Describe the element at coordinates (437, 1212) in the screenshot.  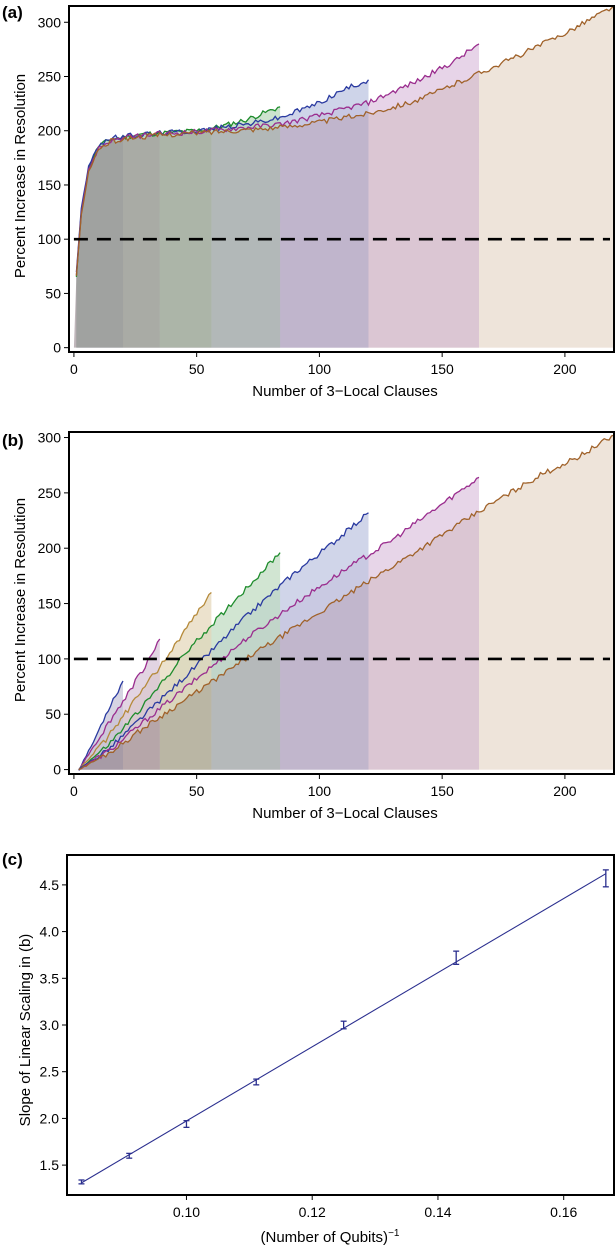
I see `x-tick-label-c-2: 0.14` at that location.